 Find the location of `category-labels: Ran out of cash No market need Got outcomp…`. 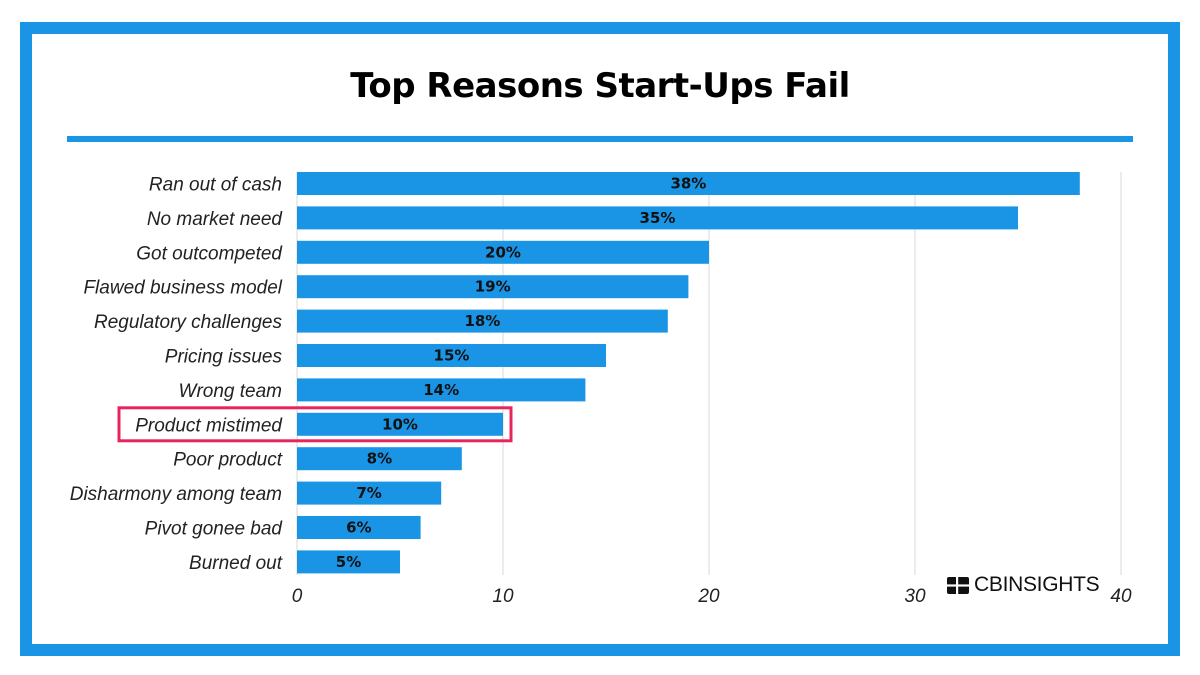

category-labels: Ran out of cash No market need Got outcomp… is located at coordinates (177, 374).